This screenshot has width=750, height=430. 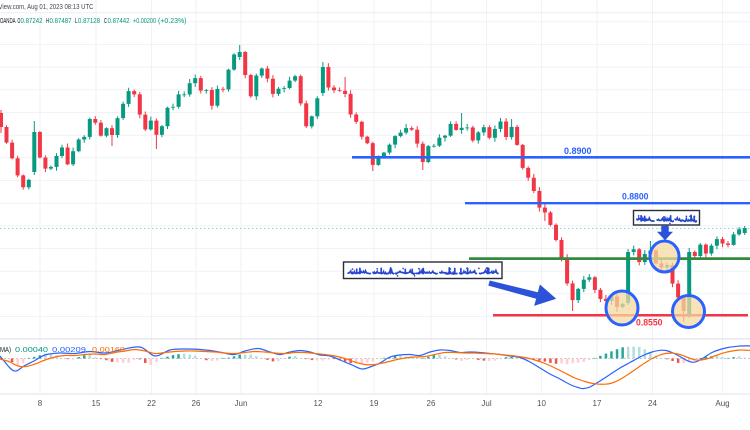 What do you see at coordinates (649, 323) in the screenshot?
I see `svg-text: 0.8550` at bounding box center [649, 323].